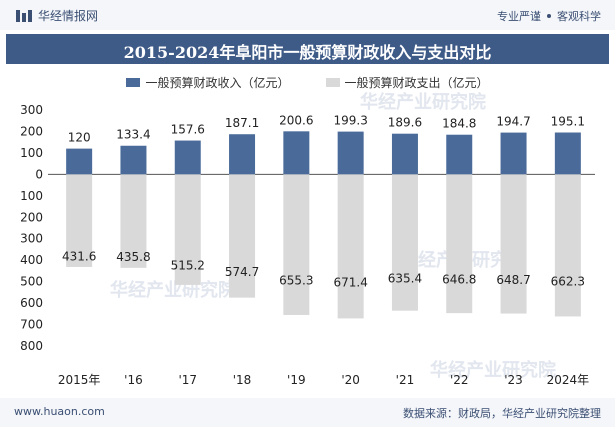 The height and width of the screenshot is (427, 615). I want to click on revenue-data-label: 189.6, so click(405, 123).